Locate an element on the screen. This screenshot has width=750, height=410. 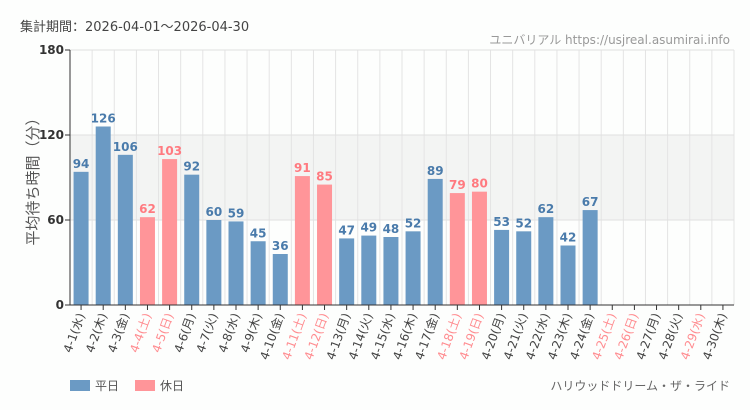
y-tick-label: 180 is located at coordinates (51, 50).